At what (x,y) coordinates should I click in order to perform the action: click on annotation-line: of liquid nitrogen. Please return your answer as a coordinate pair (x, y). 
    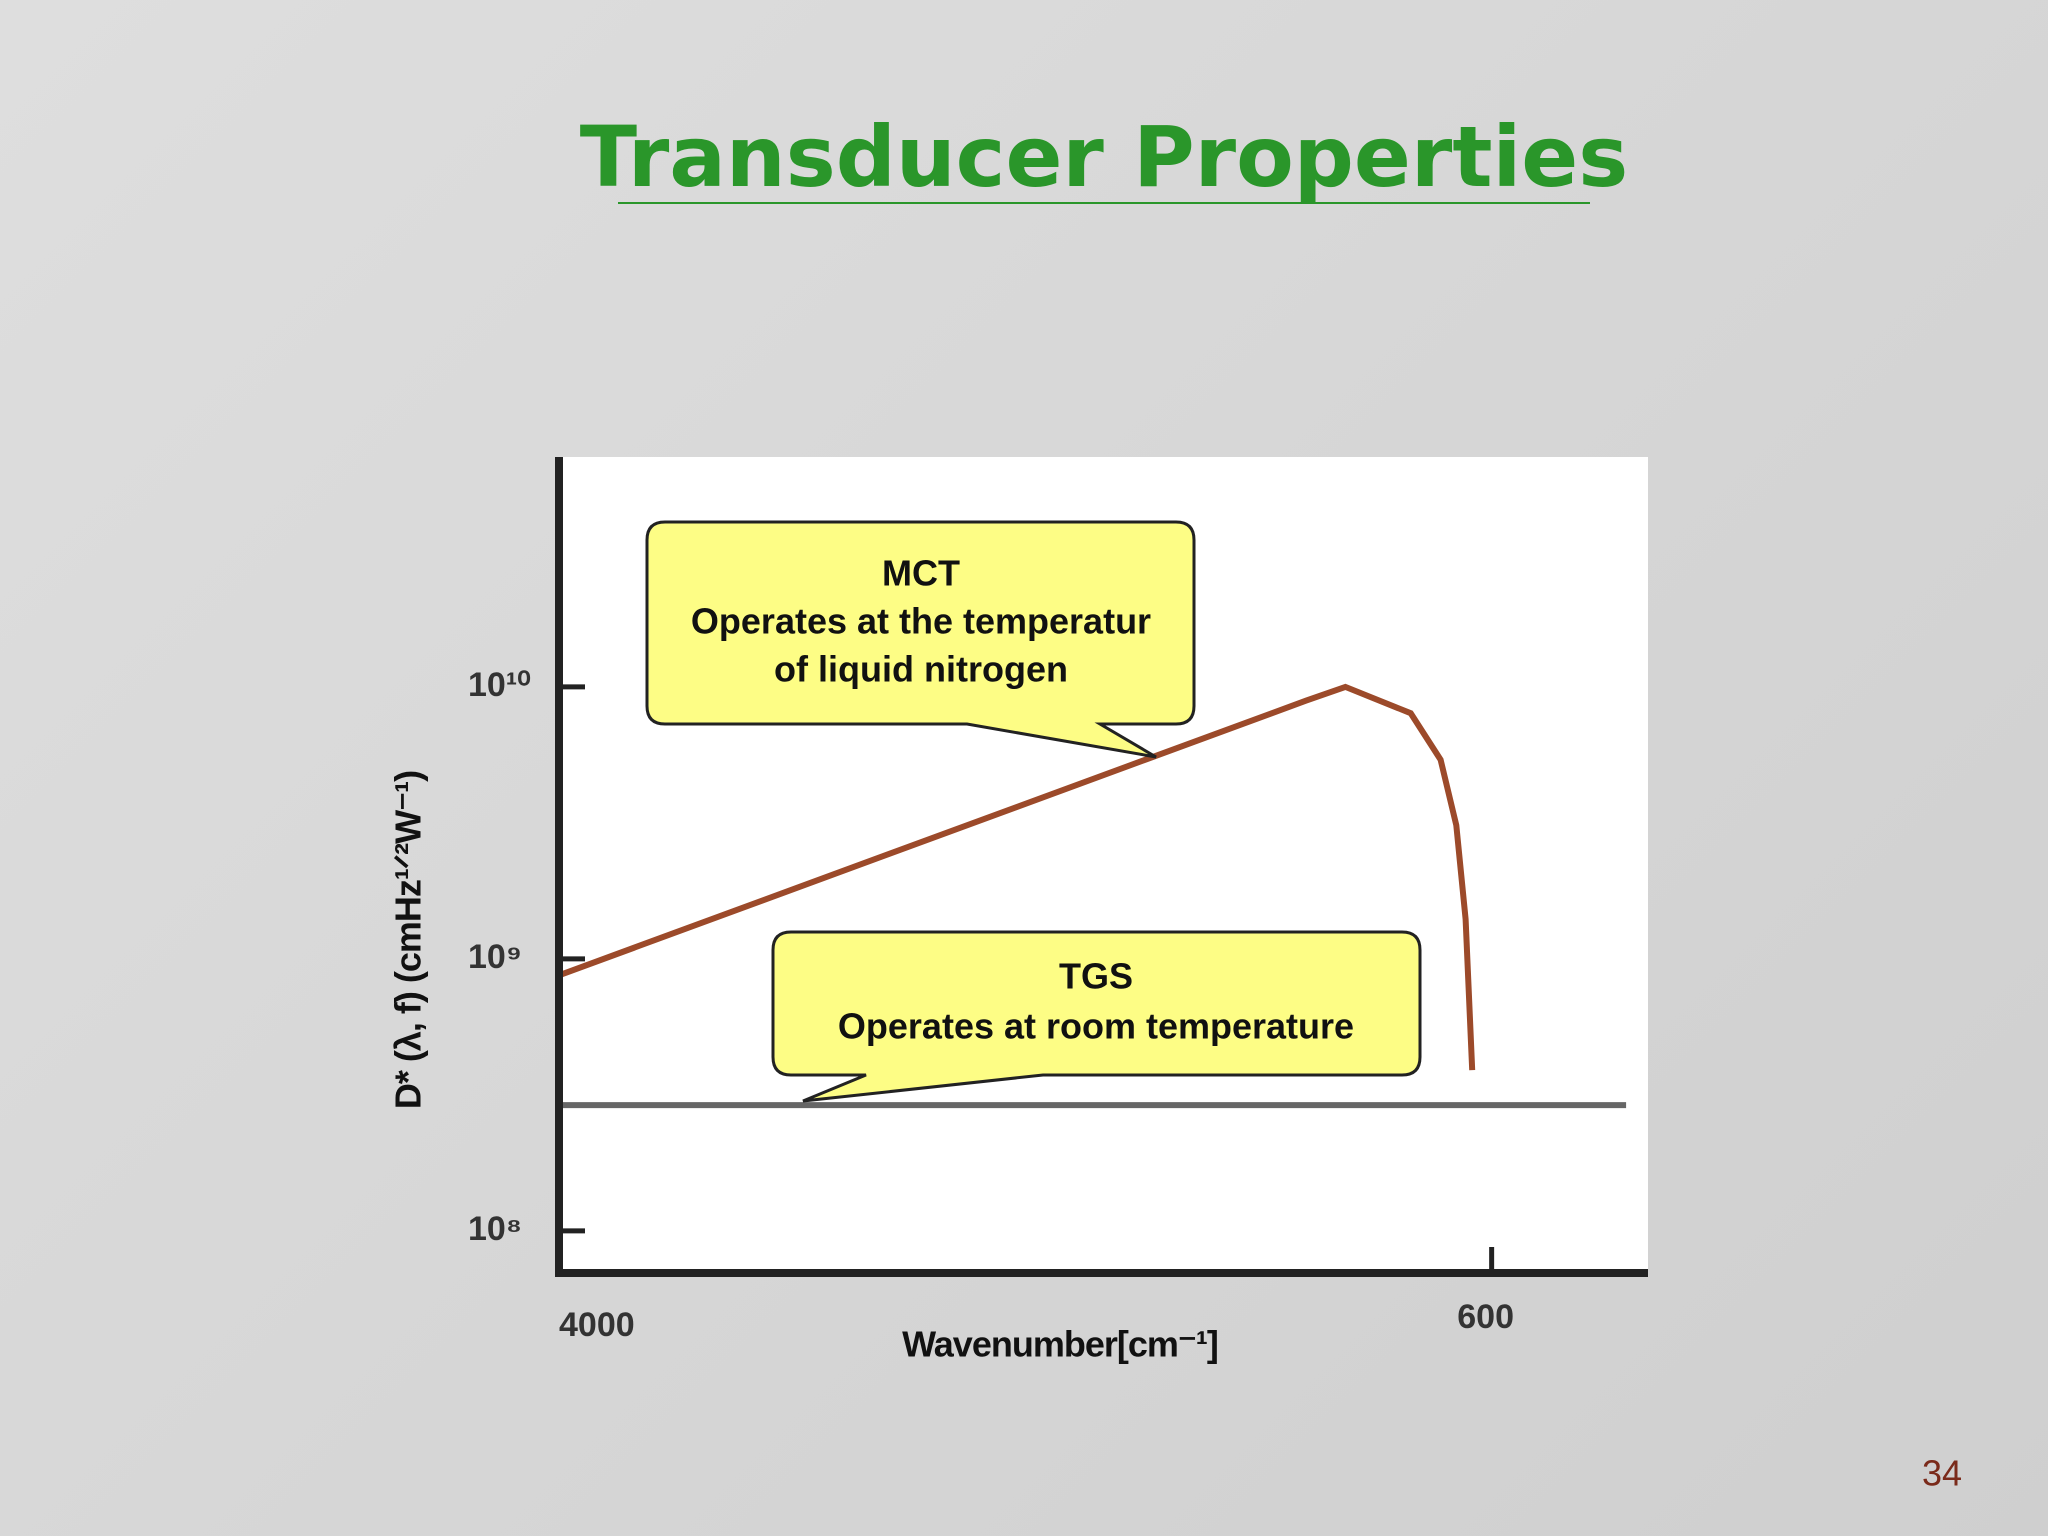
    Looking at the image, I should click on (921, 669).